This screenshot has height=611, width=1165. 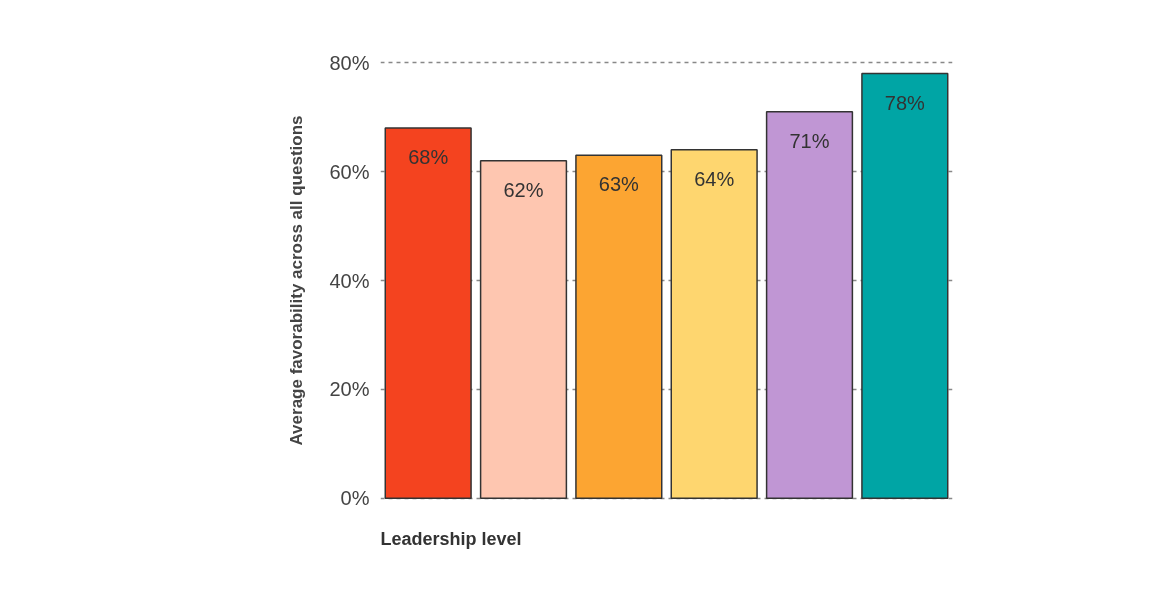 What do you see at coordinates (349, 389) in the screenshot?
I see `y-tick-label: 20%` at bounding box center [349, 389].